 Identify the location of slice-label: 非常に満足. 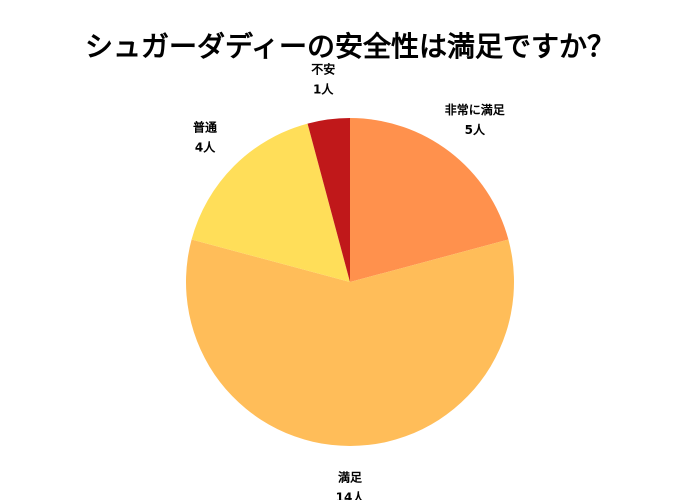
(475, 109).